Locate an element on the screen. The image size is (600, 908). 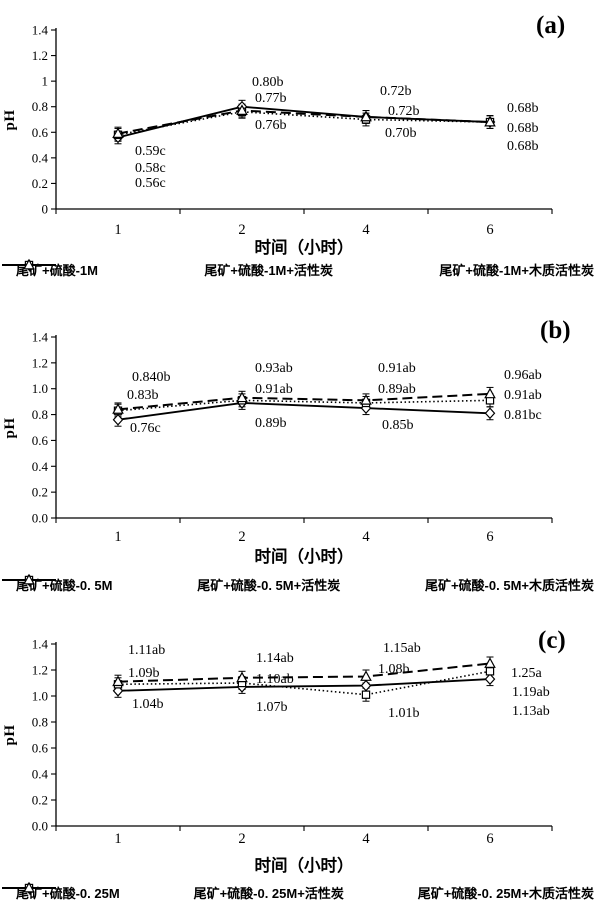
legend-item: 尾矿+硫酸-0. 25M+活性炭 is located at coordinates (173, 892).